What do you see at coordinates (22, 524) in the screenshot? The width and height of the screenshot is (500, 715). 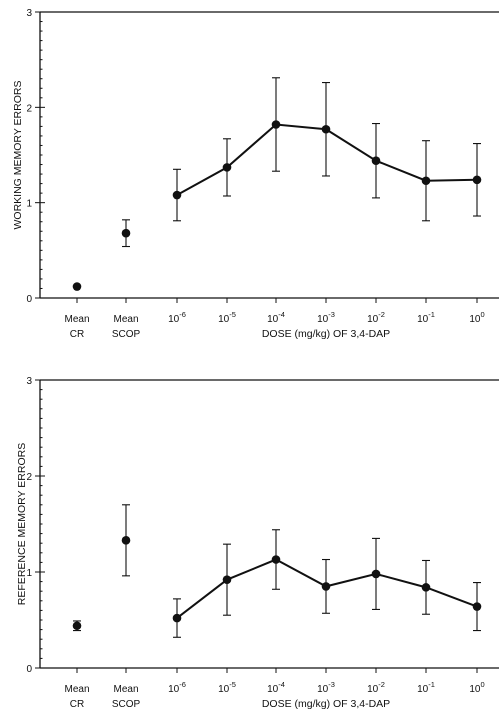 I see `y-axis-title: REFERENCE MEMORY ERRORS` at bounding box center [22, 524].